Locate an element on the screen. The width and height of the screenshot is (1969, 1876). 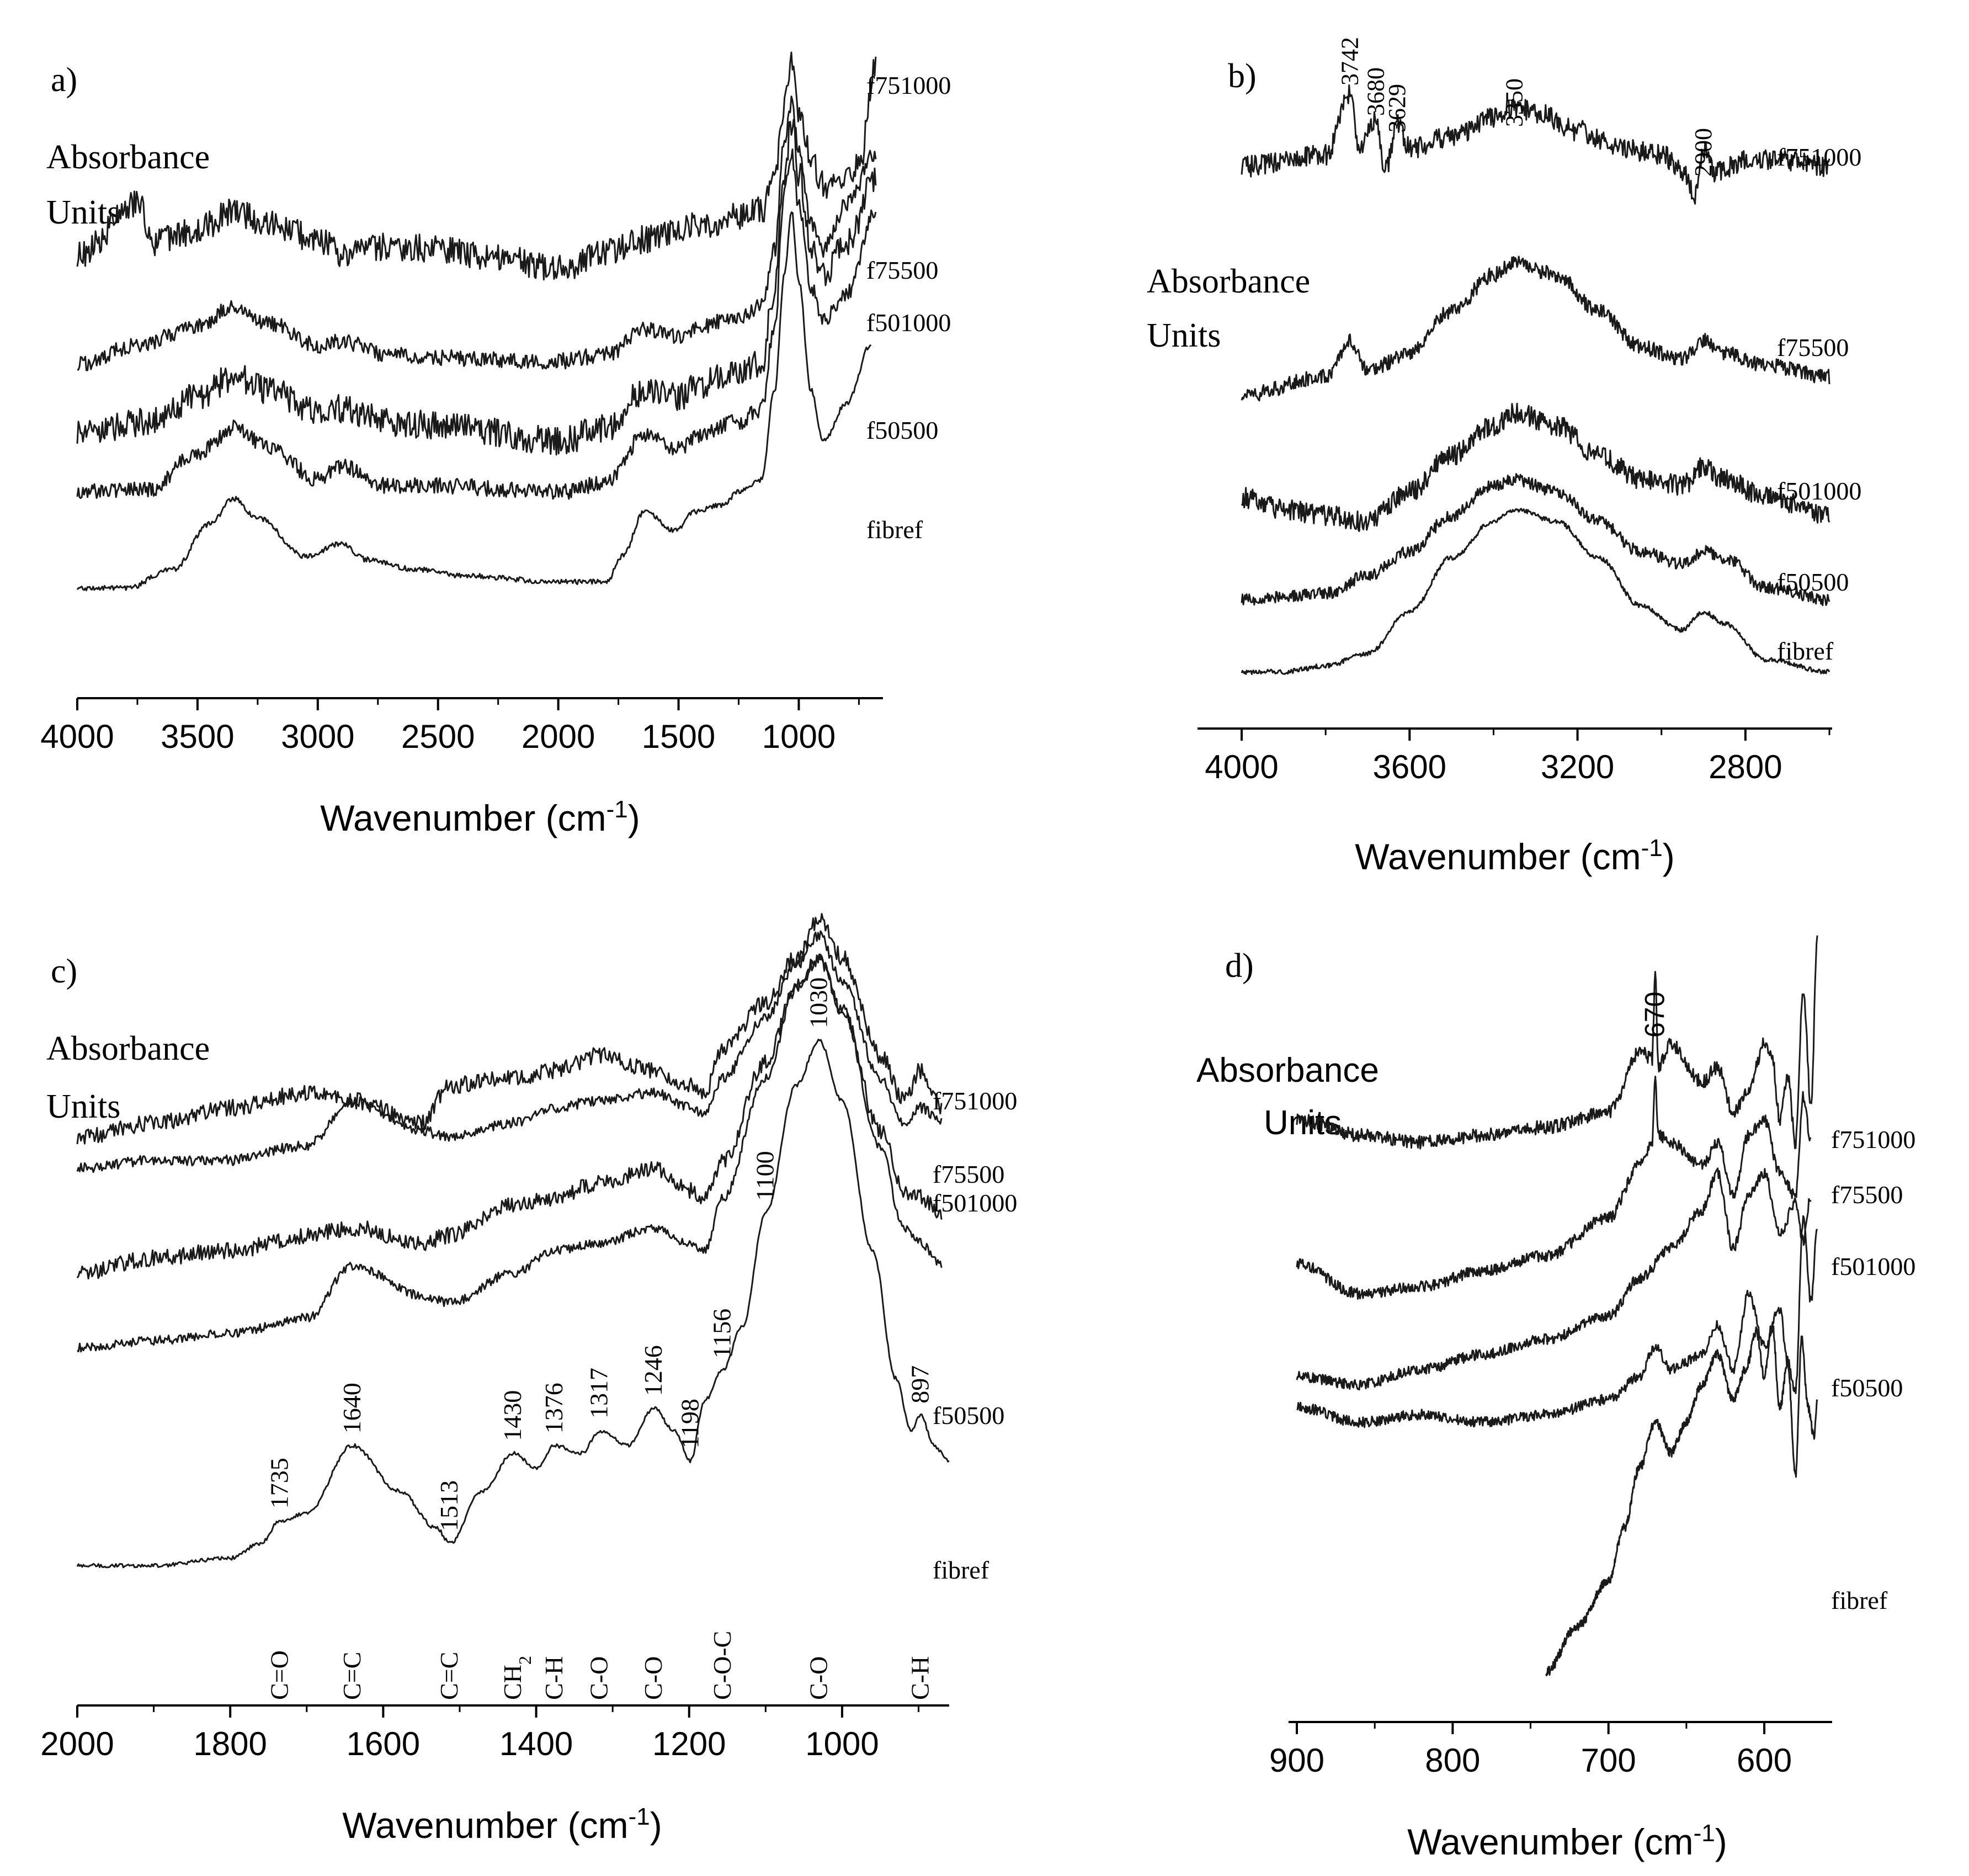
panel-a-ticks: 4000 3500 3000 2500 2000 1500 1000 is located at coordinates (450, 726).